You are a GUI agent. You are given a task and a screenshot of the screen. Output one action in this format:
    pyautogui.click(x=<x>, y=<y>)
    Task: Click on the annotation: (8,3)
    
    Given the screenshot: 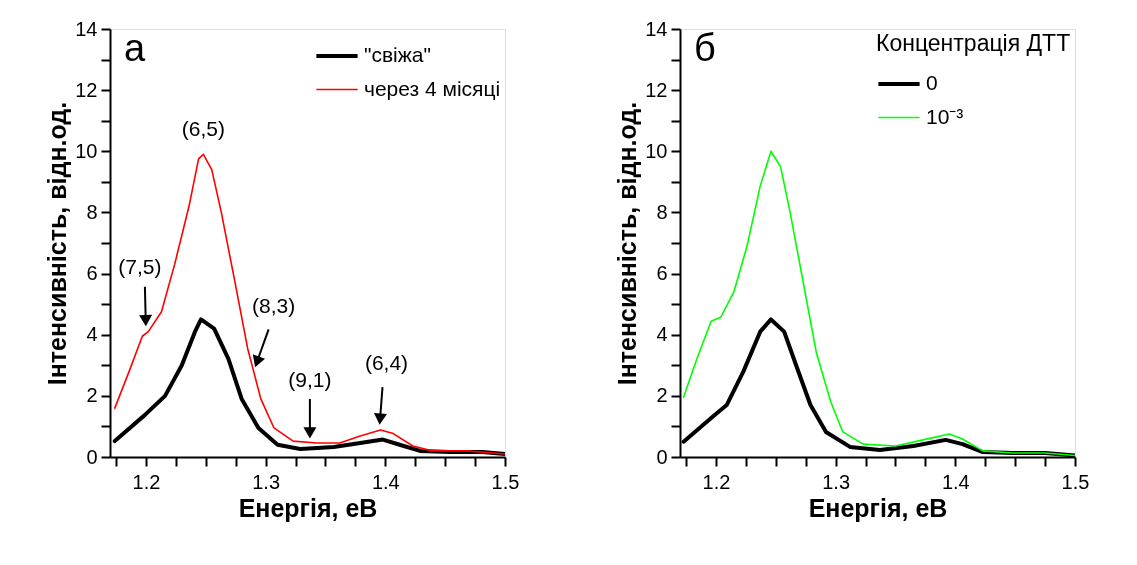 What is the action you would take?
    pyautogui.click(x=274, y=306)
    